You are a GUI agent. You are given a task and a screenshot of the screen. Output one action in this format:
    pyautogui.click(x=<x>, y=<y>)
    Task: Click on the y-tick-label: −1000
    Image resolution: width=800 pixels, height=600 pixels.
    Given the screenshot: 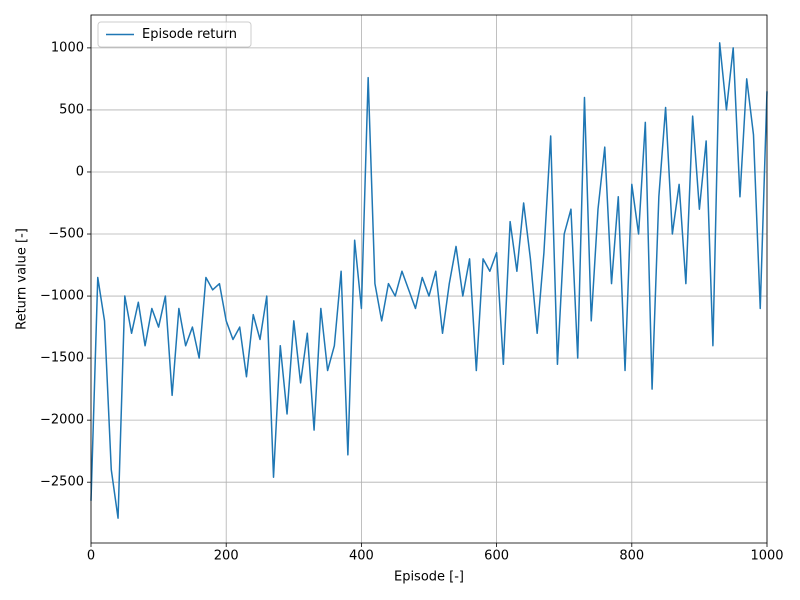 What is the action you would take?
    pyautogui.click(x=62, y=296)
    